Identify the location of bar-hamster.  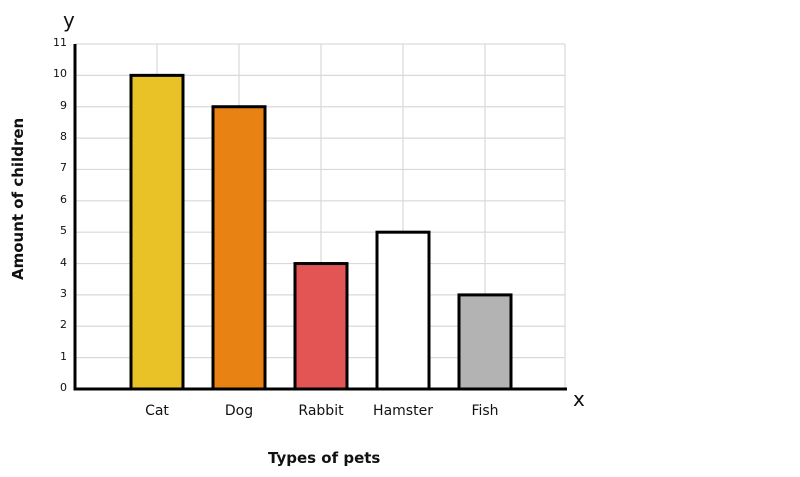
(403, 310).